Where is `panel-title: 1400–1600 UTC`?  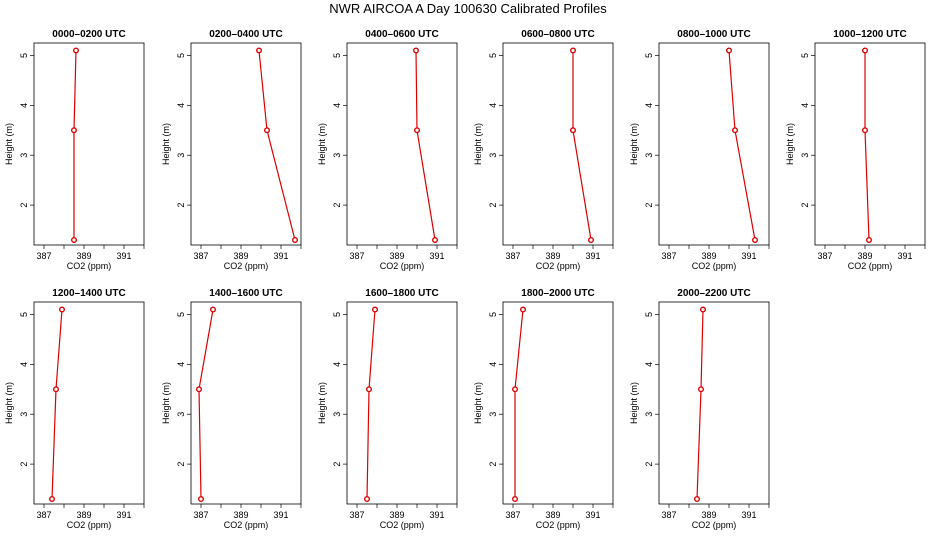
panel-title: 1400–1600 UTC is located at coordinates (245, 293).